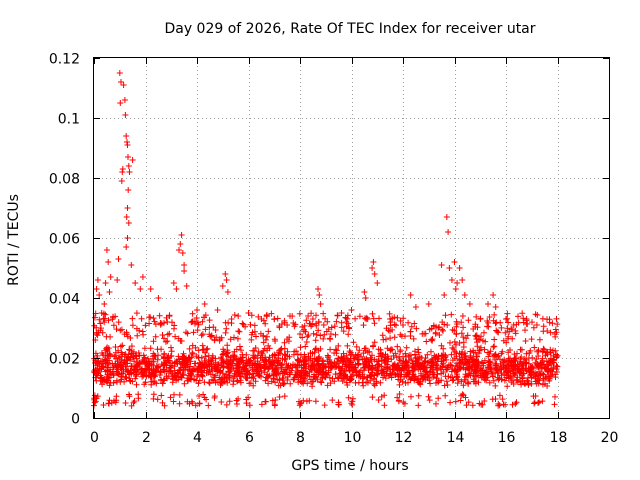 This screenshot has width=640, height=480. Describe the element at coordinates (94, 252) in the screenshot. I see `x-tick: 0` at that location.